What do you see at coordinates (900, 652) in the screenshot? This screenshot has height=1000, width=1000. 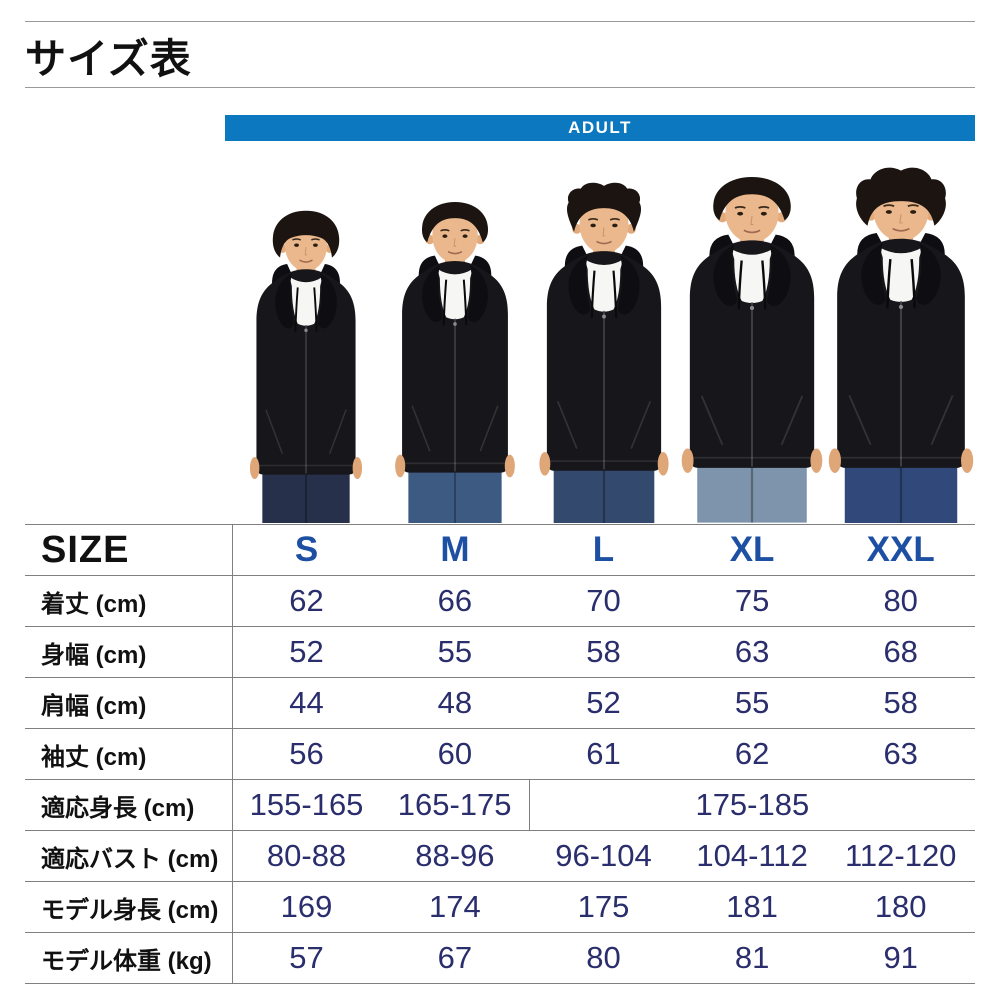 I see `table-cell: 68` at bounding box center [900, 652].